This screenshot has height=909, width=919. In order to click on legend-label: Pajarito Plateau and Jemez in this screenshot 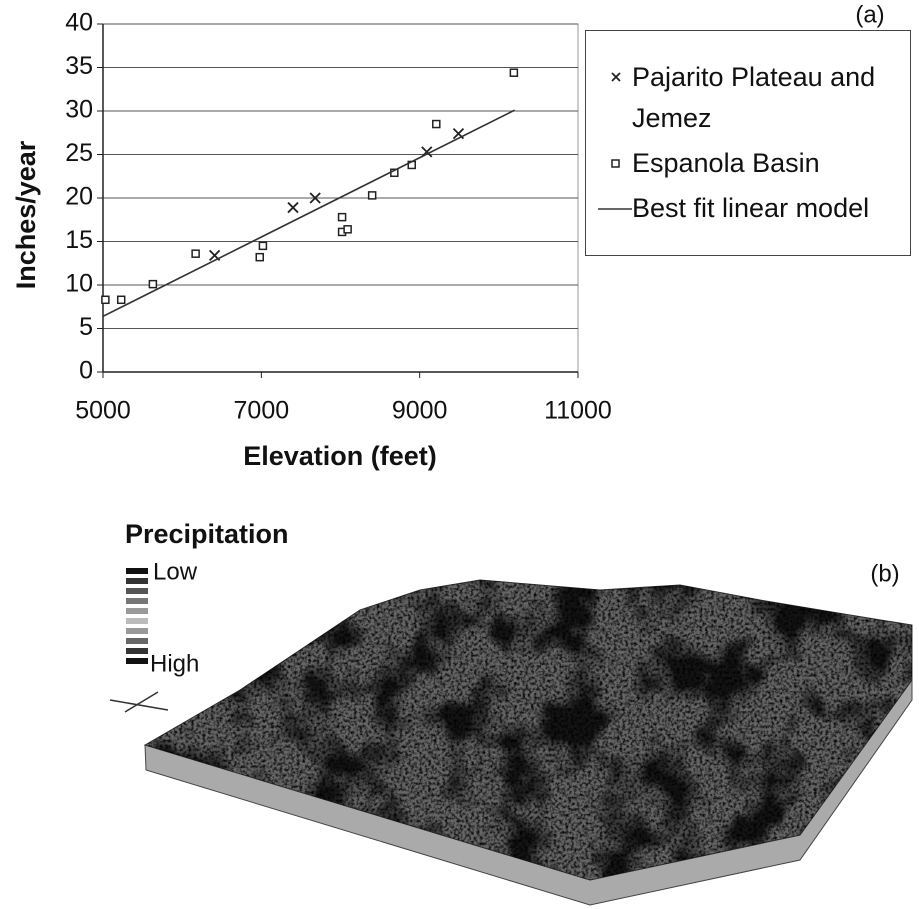, I will do `click(754, 97)`.